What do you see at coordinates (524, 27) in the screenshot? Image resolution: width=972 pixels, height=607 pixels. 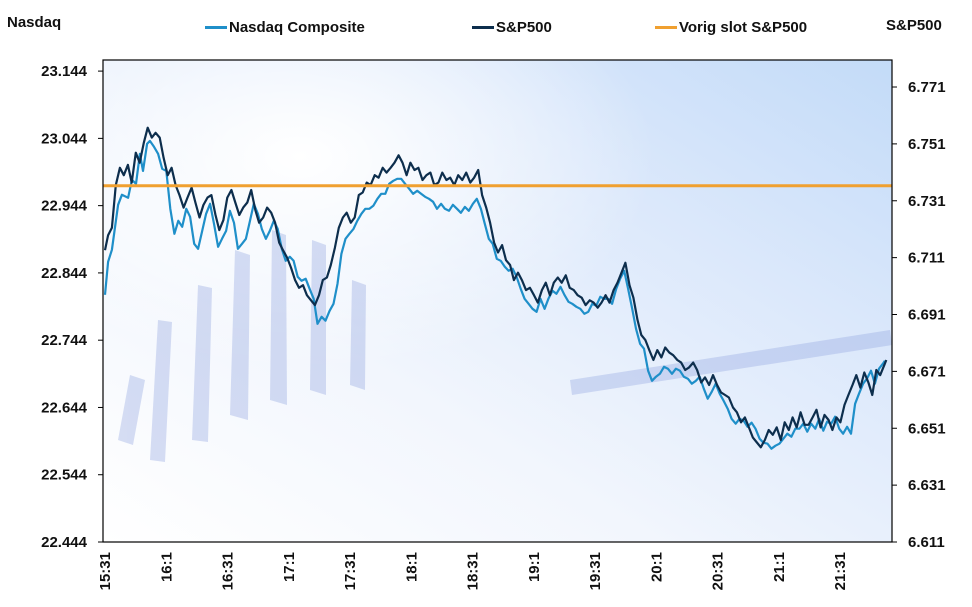 I see `legend-label-sp500: S&P500` at bounding box center [524, 27].